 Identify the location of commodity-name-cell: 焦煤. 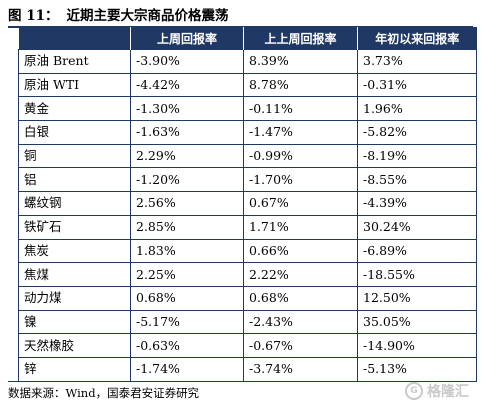
(74, 274).